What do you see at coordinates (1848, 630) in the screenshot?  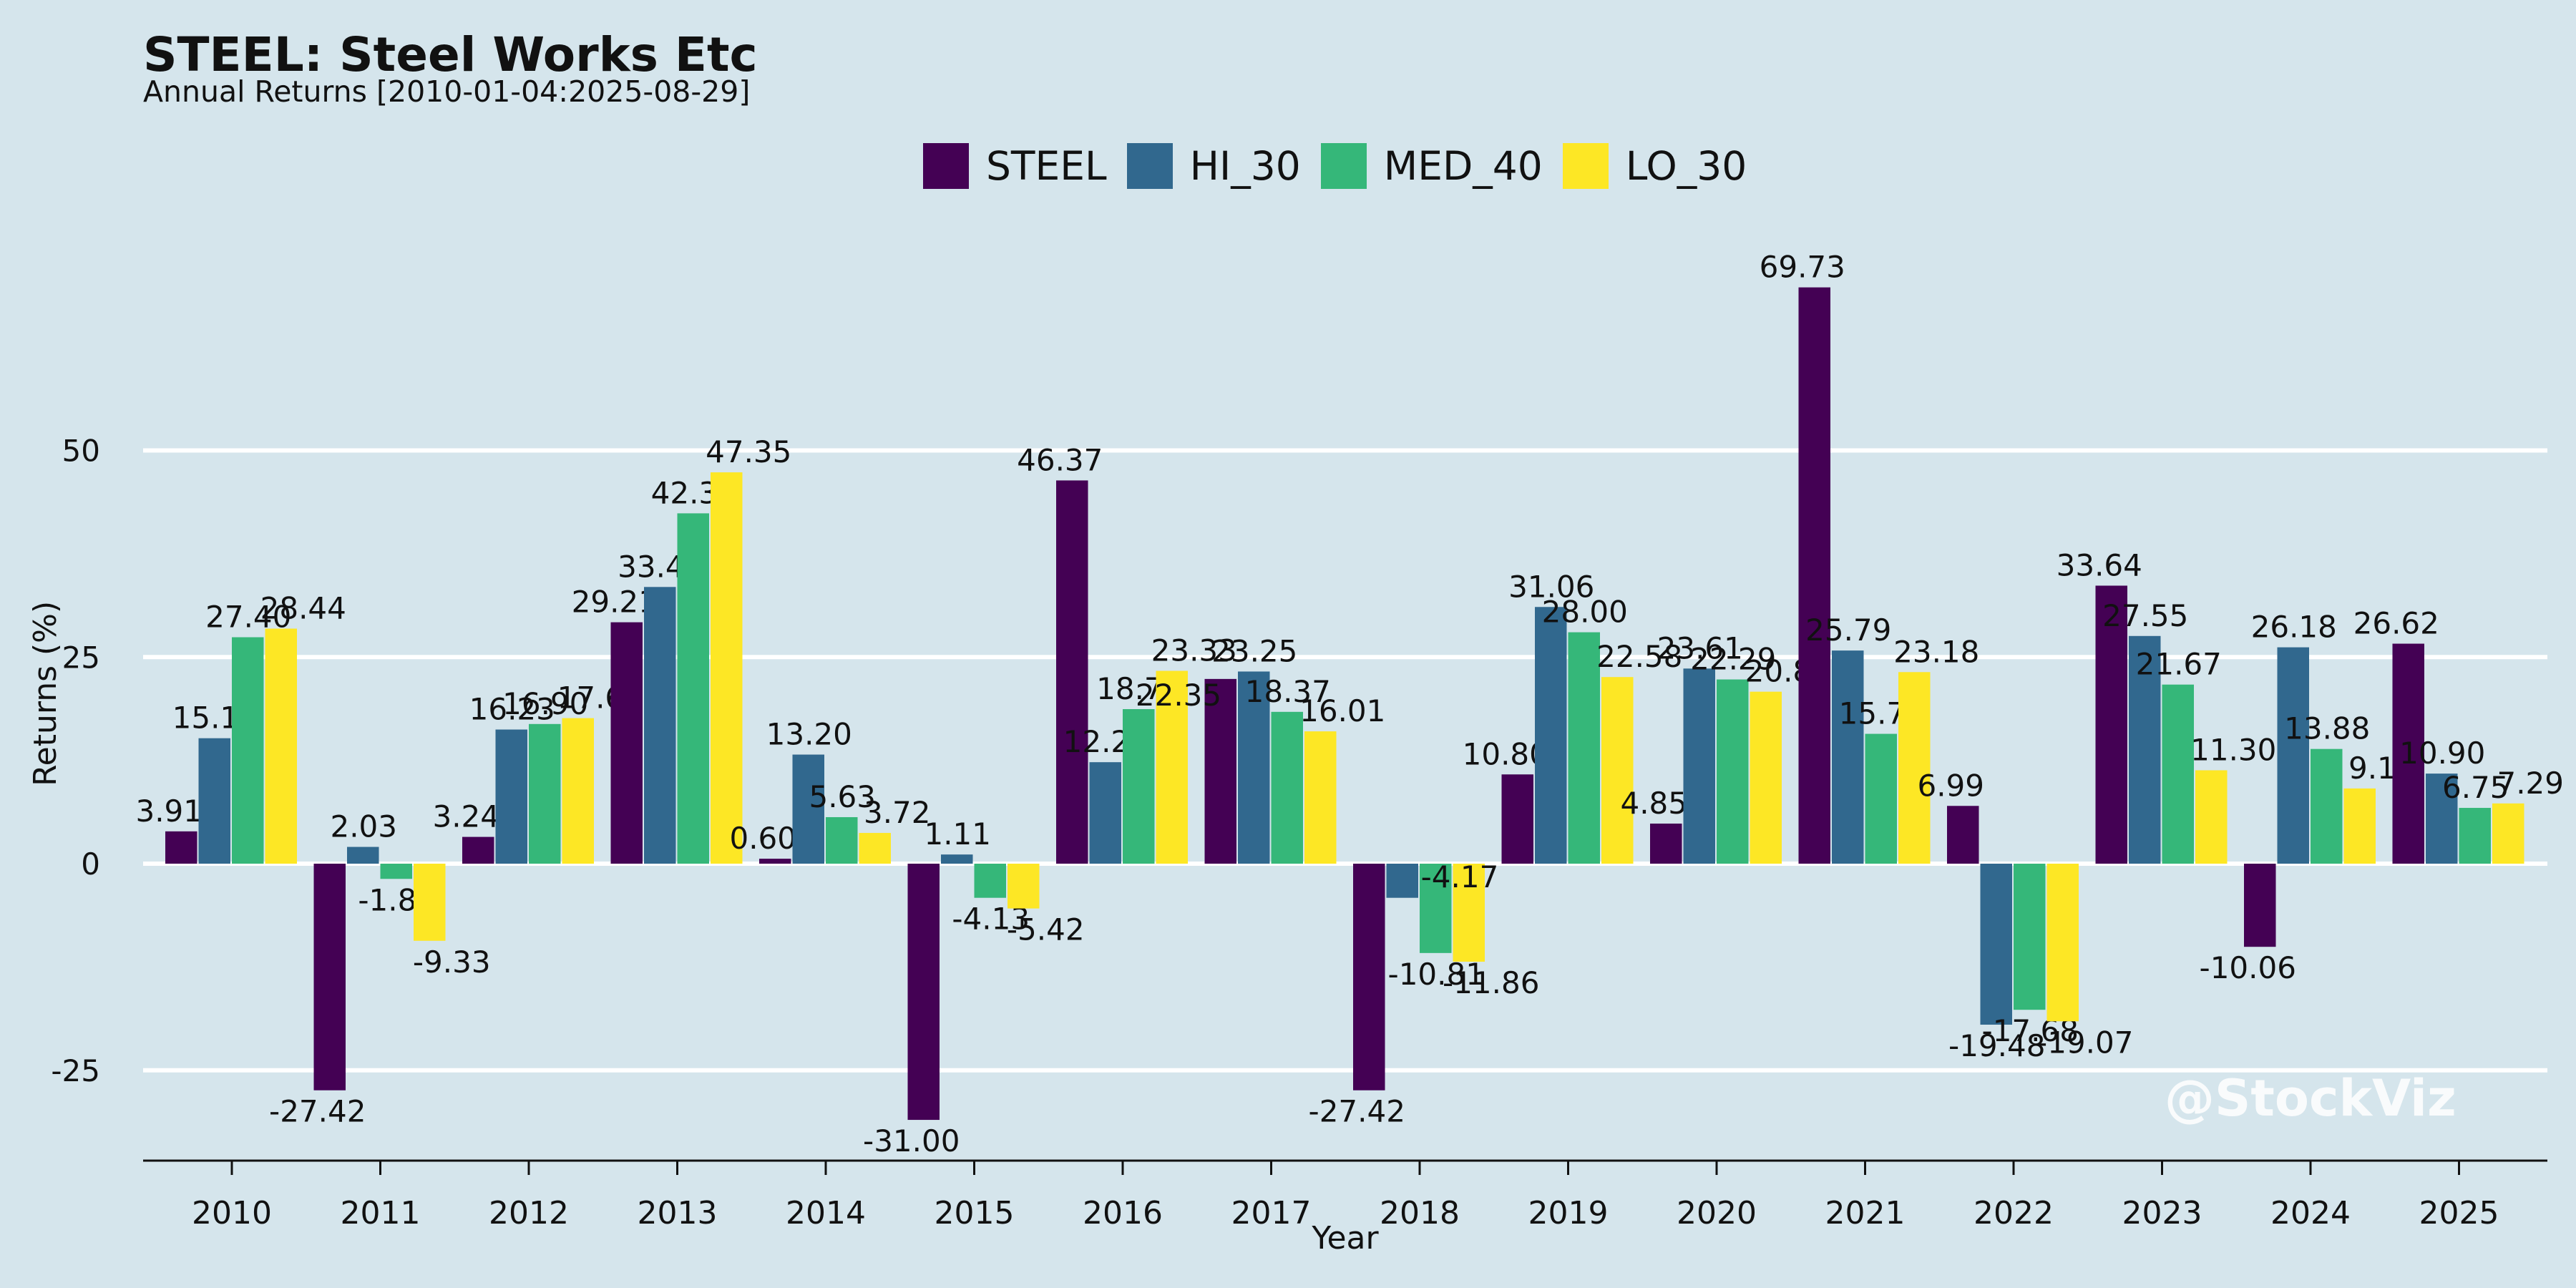 I see `data-label: 25.79` at bounding box center [1848, 630].